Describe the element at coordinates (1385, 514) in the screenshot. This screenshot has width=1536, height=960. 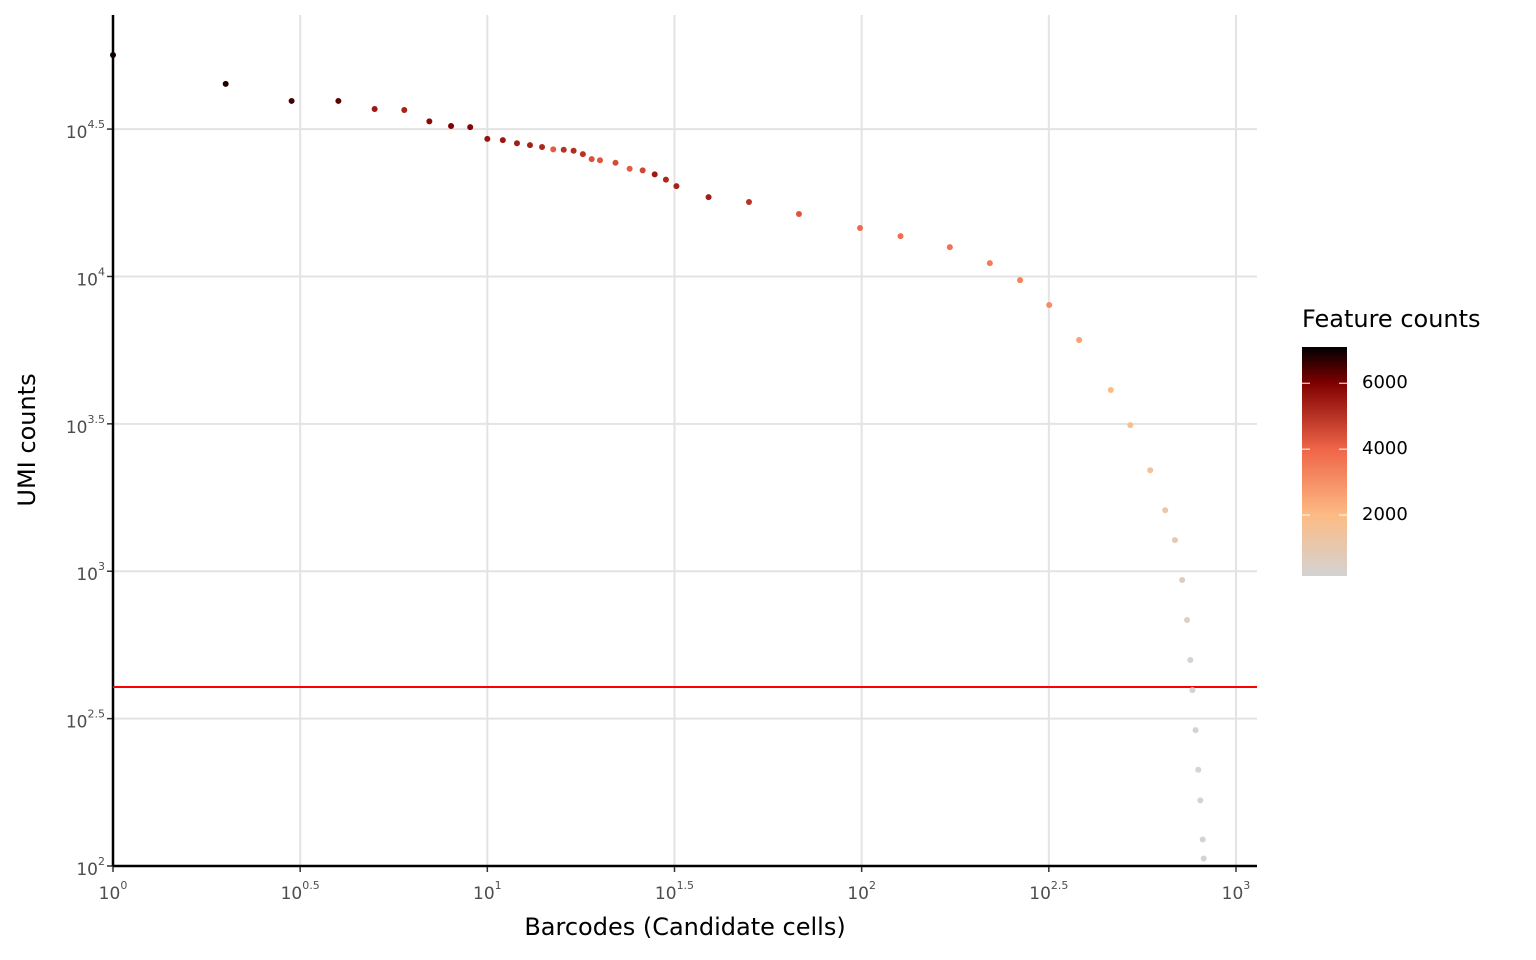
I see `colorbar-label: 2000` at that location.